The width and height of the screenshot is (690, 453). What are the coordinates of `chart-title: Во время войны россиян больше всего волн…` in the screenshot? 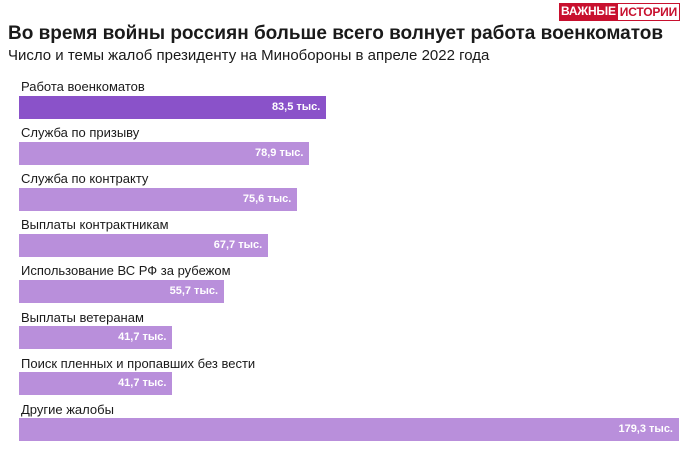 It's located at (336, 33).